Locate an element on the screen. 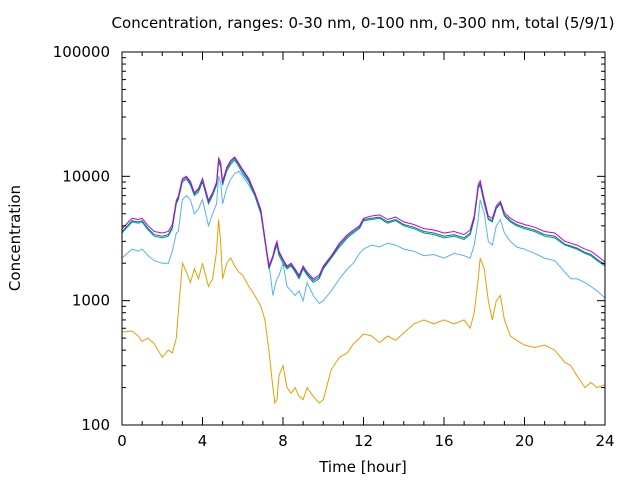 Image resolution: width=640 pixels, height=480 pixels. y-tick-label: 100000 is located at coordinates (81, 52).